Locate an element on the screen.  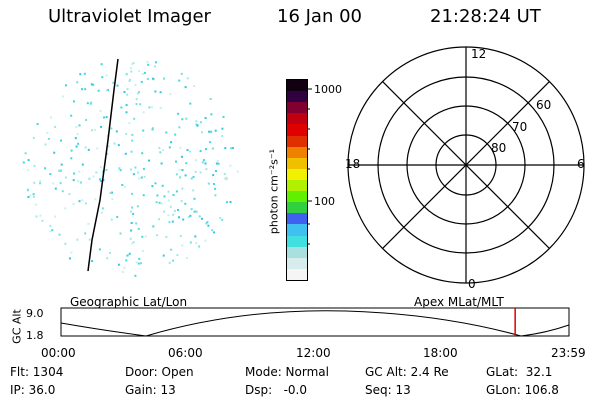
colorbar is located at coordinates (297, 180).